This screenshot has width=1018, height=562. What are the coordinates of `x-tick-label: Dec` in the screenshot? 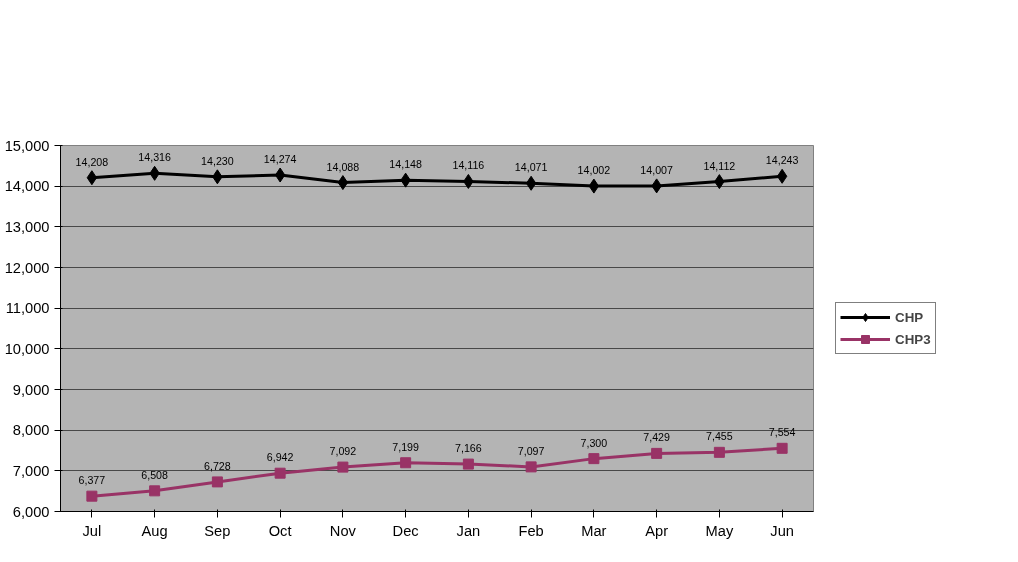 It's located at (405, 530).